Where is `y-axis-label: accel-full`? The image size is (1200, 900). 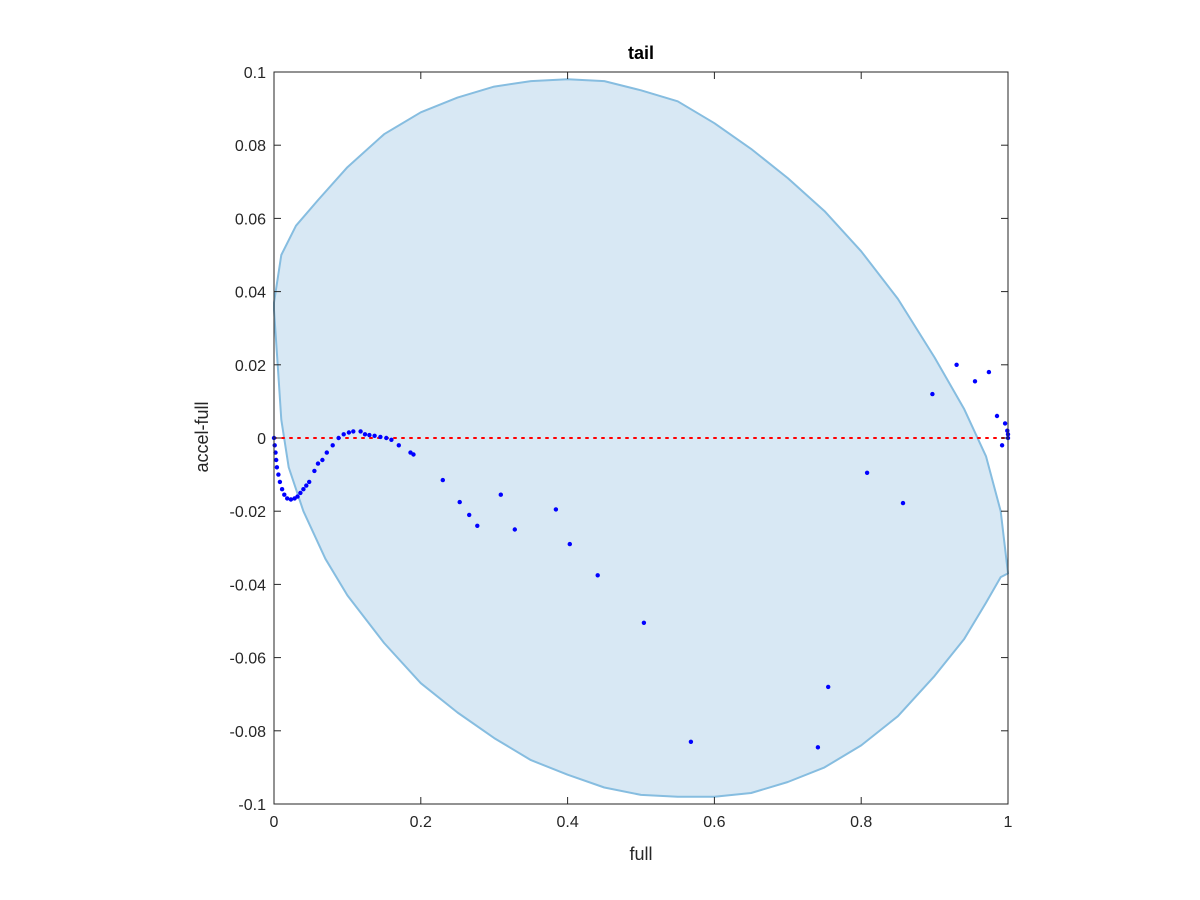 y-axis-label: accel-full is located at coordinates (202, 436).